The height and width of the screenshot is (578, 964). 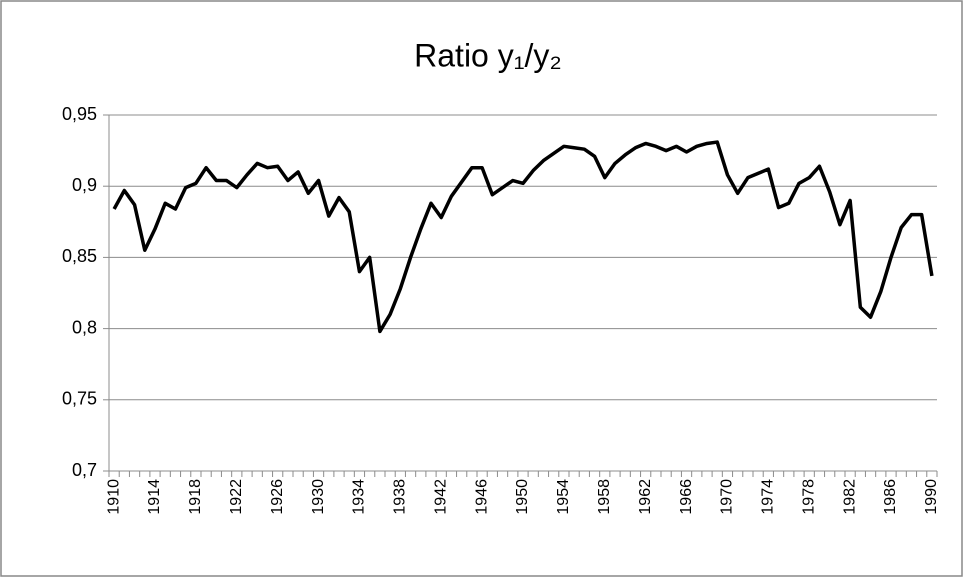 I want to click on x-tick-label: 1982, so click(x=849, y=497).